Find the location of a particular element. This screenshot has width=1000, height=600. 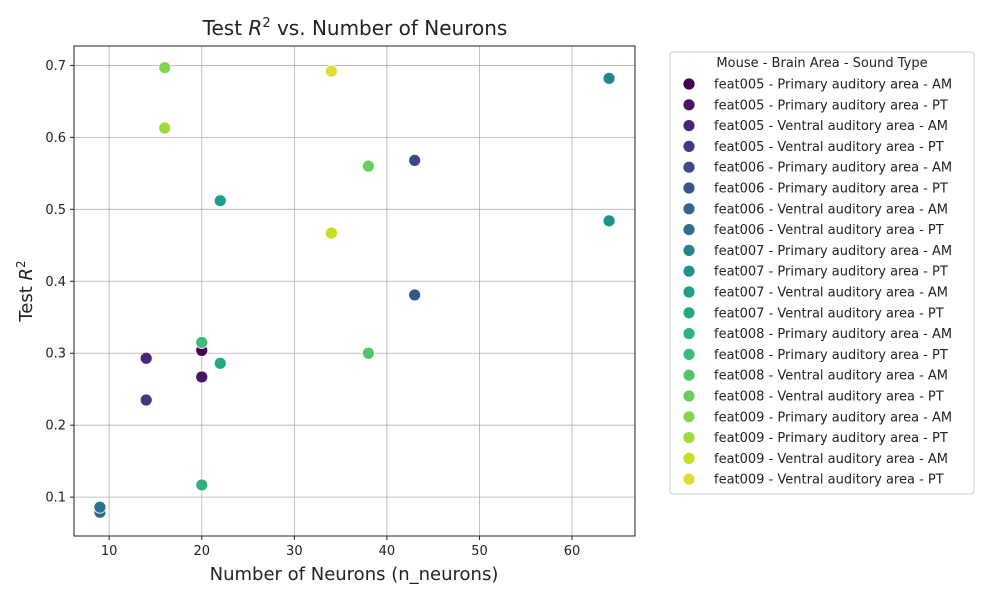

legend-label-3: feat005 - Ventral auditory area - AM is located at coordinates (831, 126).